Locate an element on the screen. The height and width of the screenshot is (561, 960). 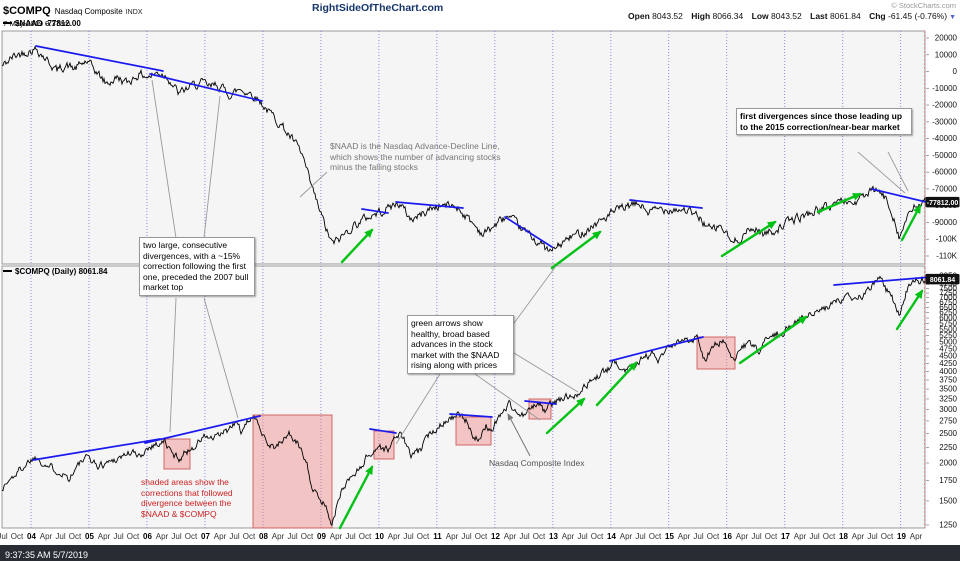
open-value: 8043.52 is located at coordinates (667, 16).